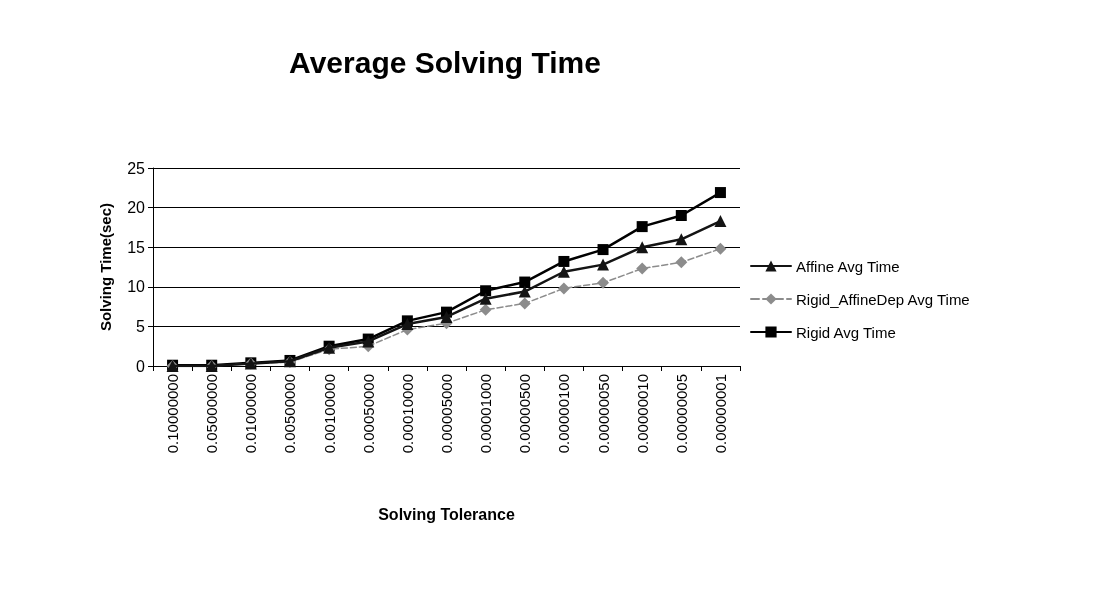 The height and width of the screenshot is (598, 1114). I want to click on x-tick-label: 0.00100000, so click(329, 414).